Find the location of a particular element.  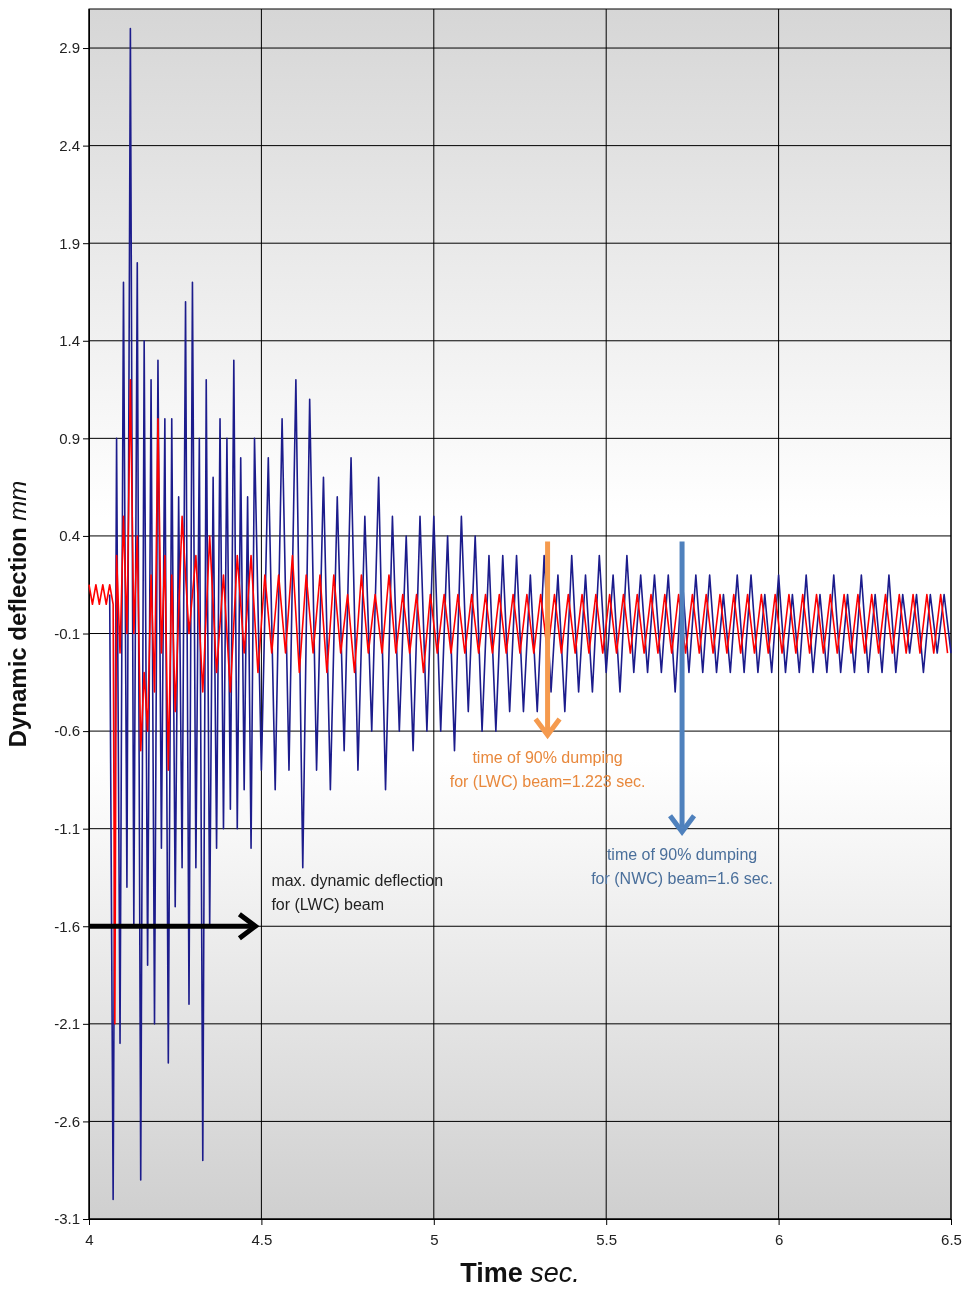

x-tick-label: 6.5 is located at coordinates (951, 1239).